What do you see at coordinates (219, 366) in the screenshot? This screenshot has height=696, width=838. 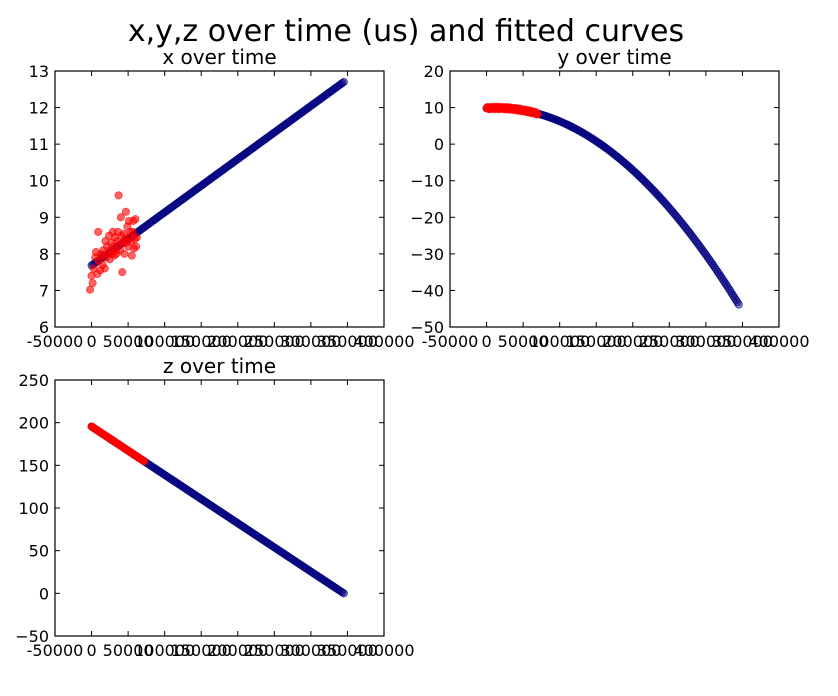 I see `subplot-title-z: z over time` at bounding box center [219, 366].